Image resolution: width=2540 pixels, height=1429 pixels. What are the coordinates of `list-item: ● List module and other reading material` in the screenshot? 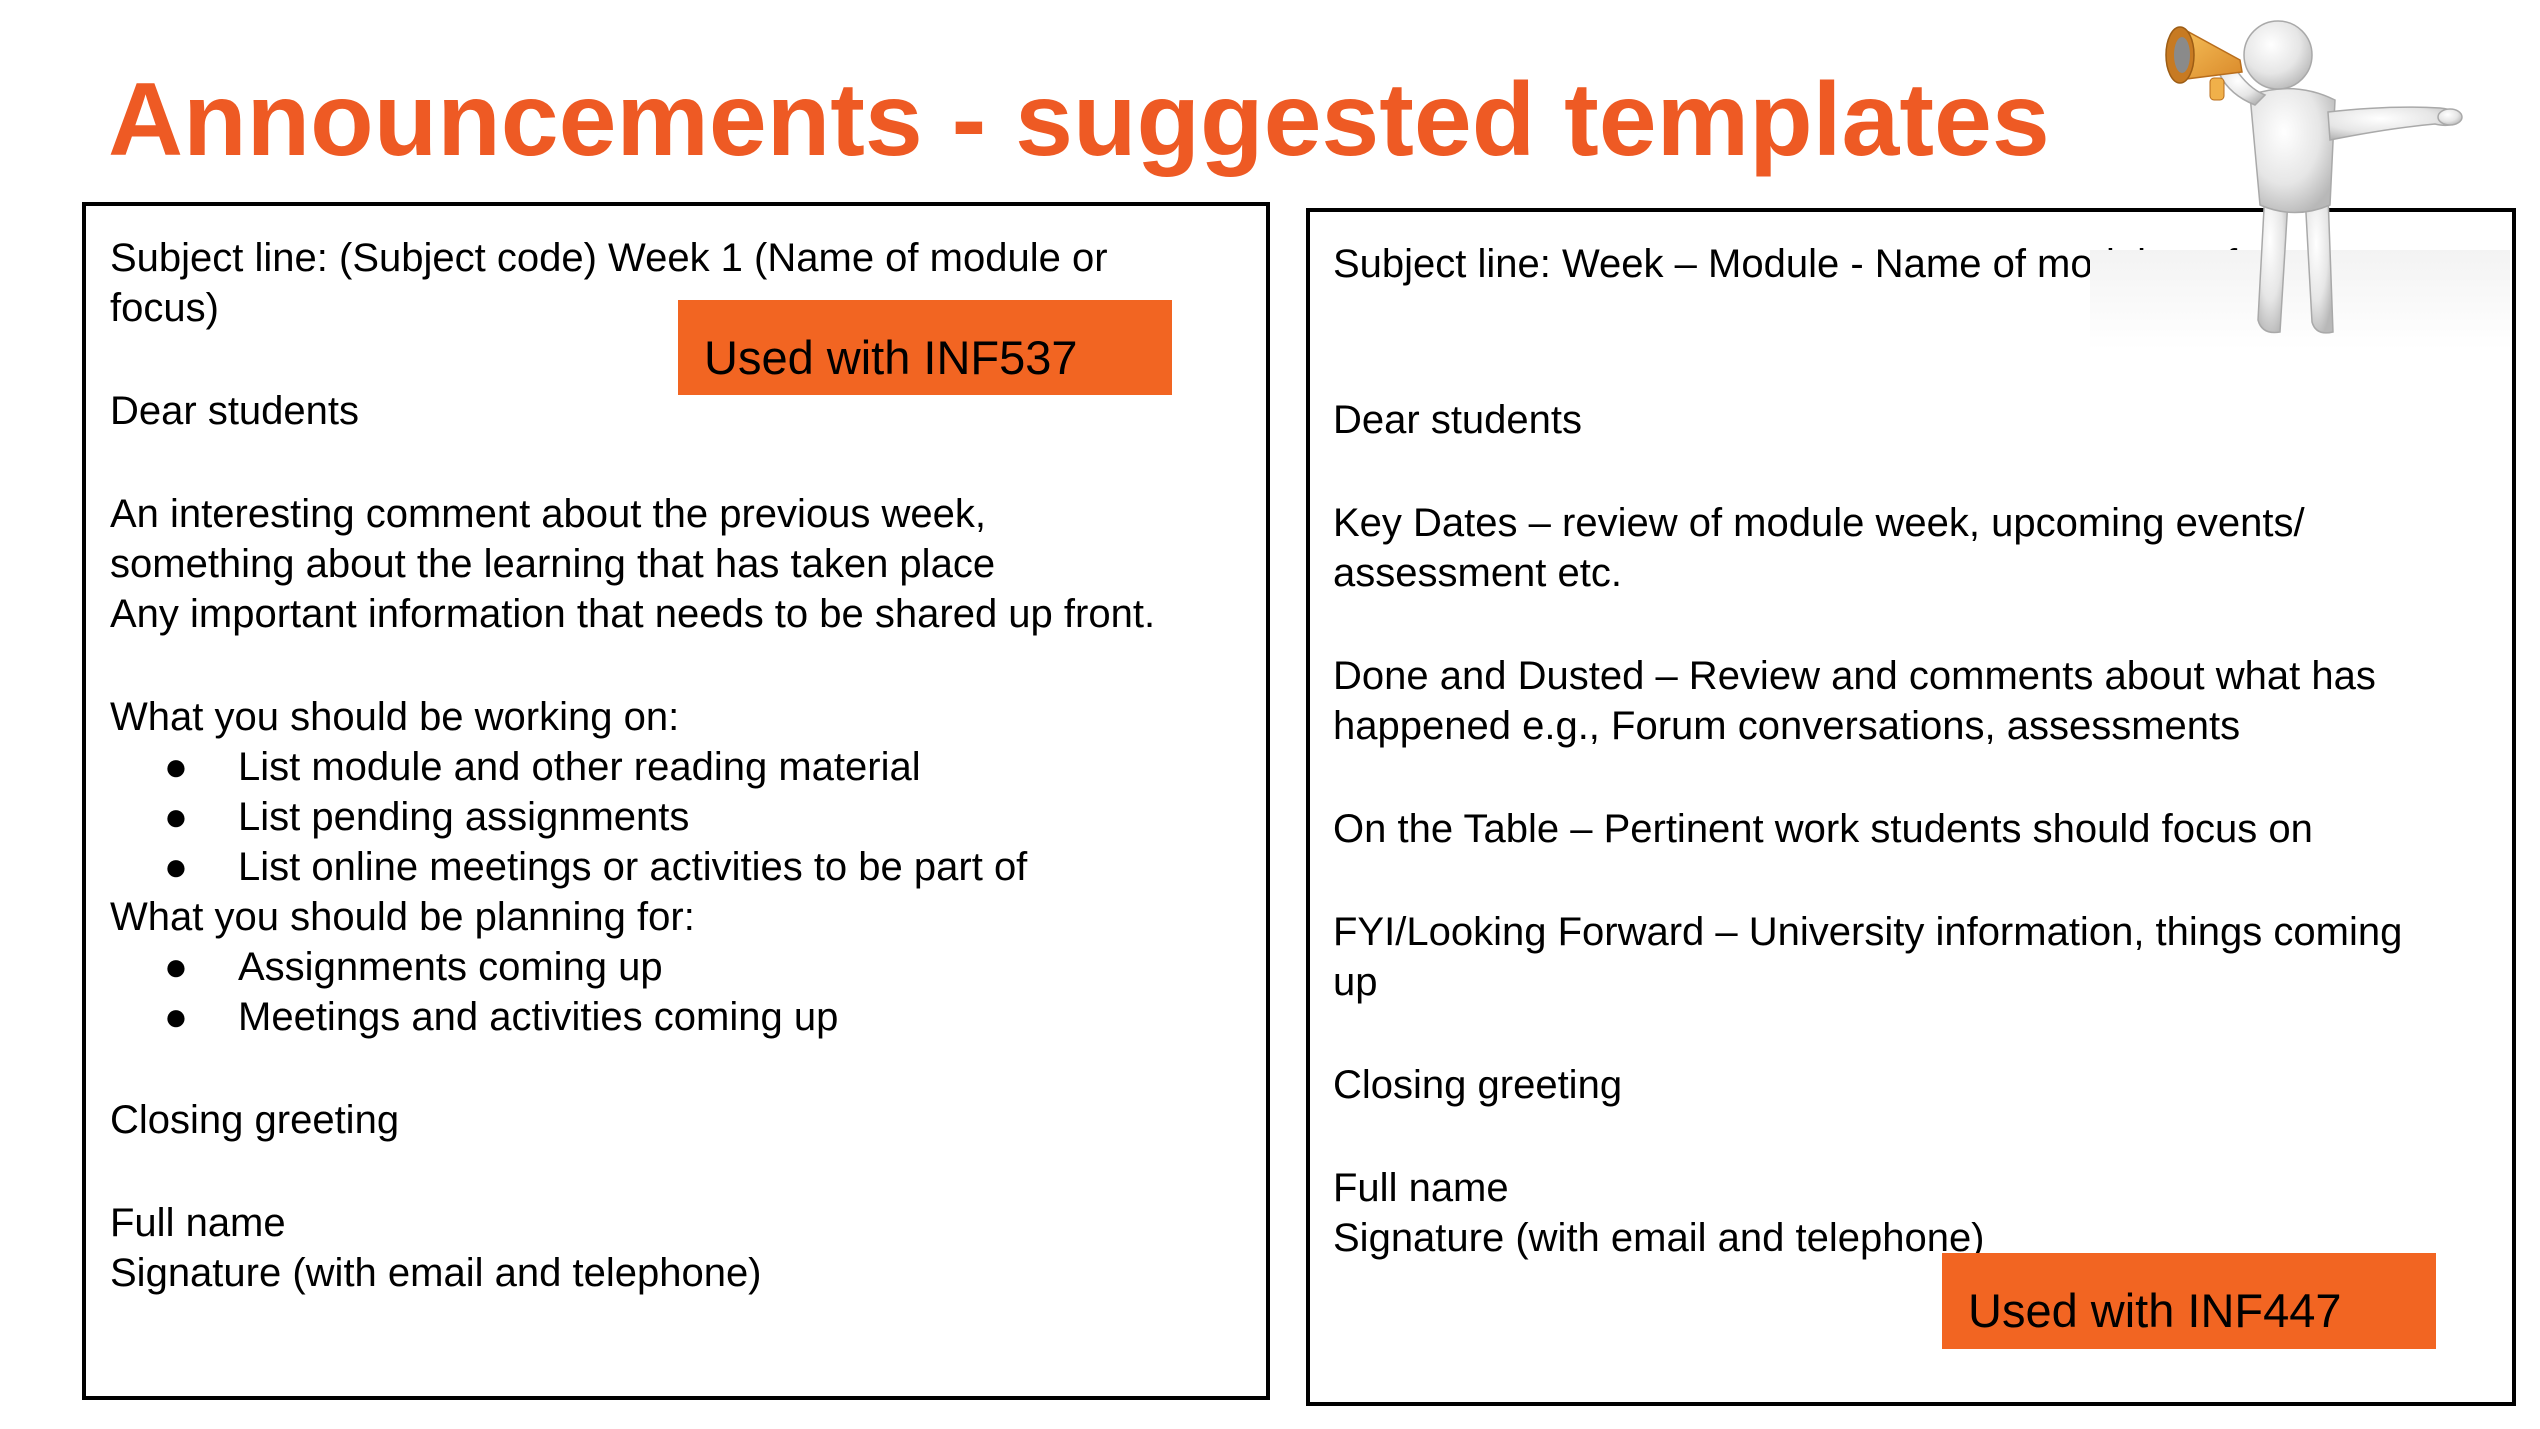 It's located at (680, 767).